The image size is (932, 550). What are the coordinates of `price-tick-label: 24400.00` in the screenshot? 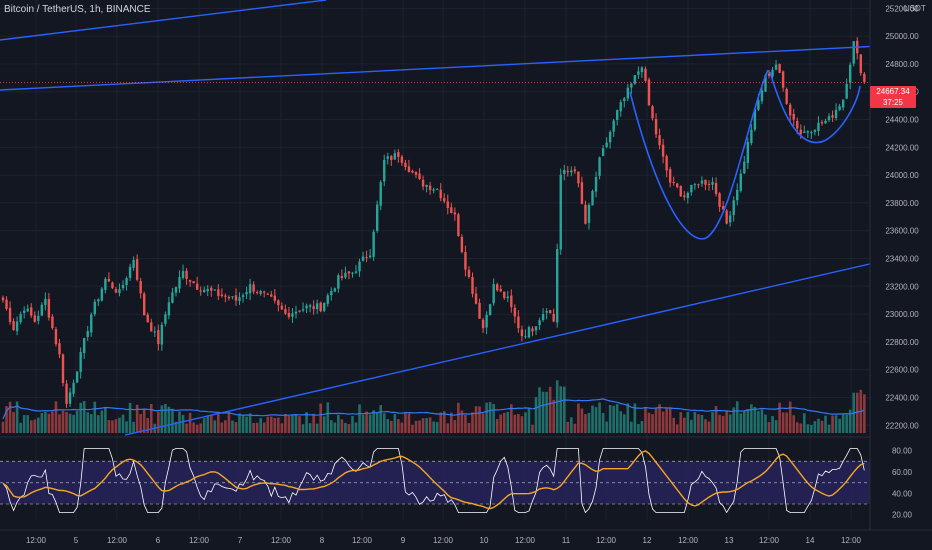 It's located at (902, 120).